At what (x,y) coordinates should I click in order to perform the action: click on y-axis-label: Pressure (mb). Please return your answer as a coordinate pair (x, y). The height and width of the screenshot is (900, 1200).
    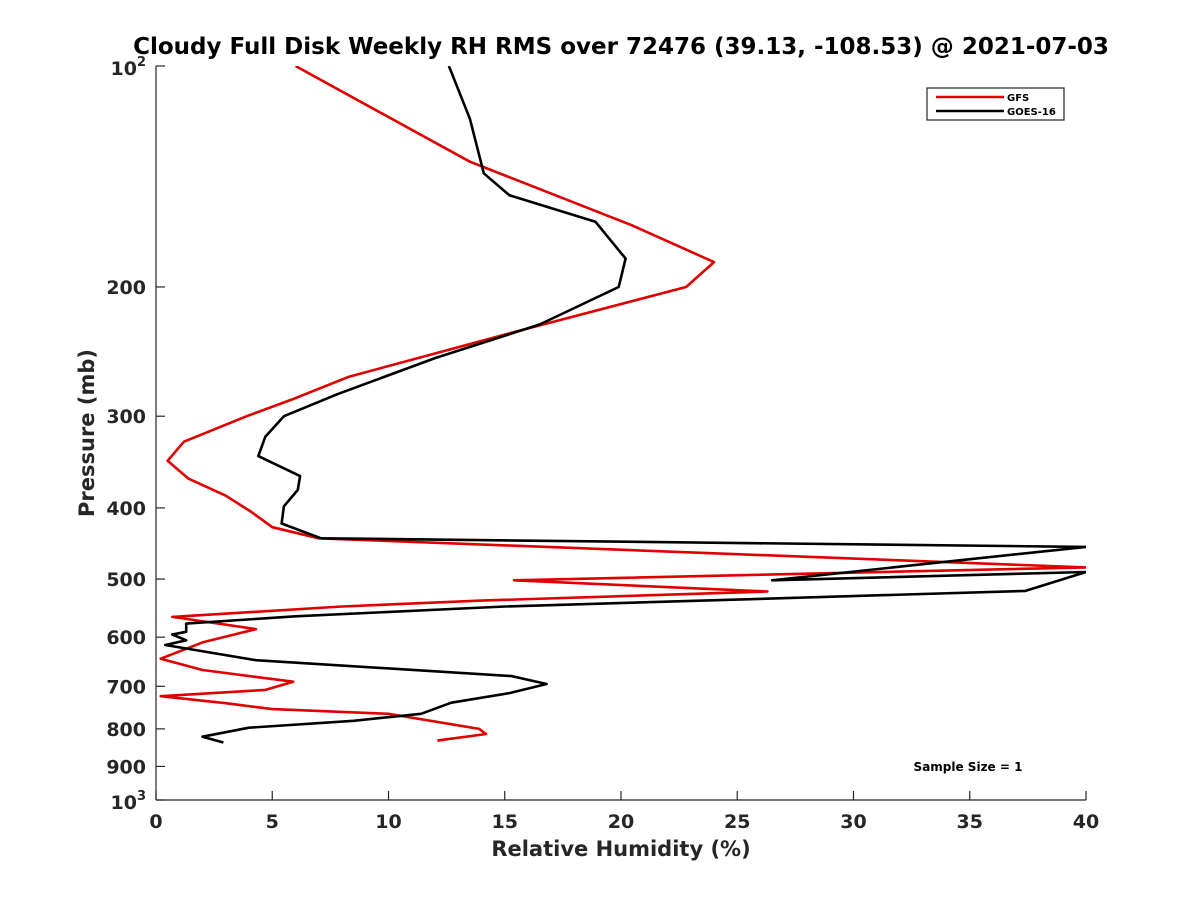
    Looking at the image, I should click on (87, 433).